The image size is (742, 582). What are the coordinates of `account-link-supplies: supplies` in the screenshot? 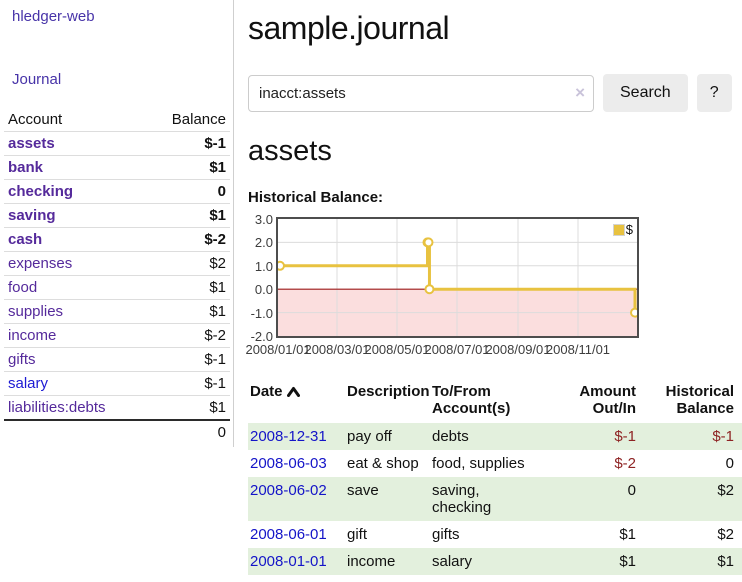 It's located at (36, 311).